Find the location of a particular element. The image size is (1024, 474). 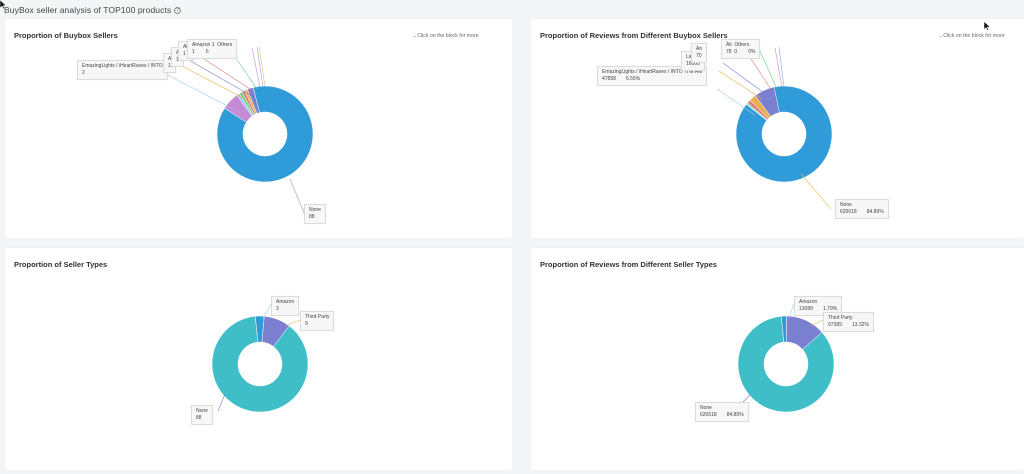

label-third-party: Third Party 97389 13.32% is located at coordinates (848, 322).